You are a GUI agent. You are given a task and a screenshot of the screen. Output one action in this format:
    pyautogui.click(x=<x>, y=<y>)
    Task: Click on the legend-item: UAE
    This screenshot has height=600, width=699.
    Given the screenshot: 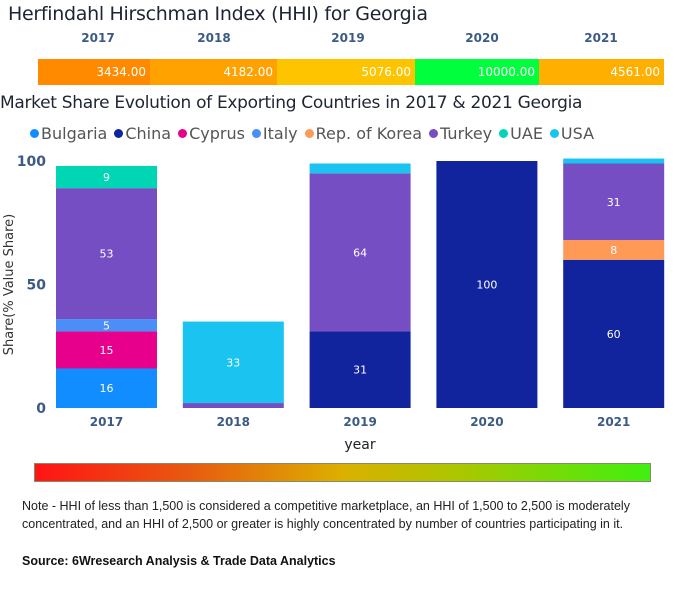 What is the action you would take?
    pyautogui.click(x=521, y=133)
    